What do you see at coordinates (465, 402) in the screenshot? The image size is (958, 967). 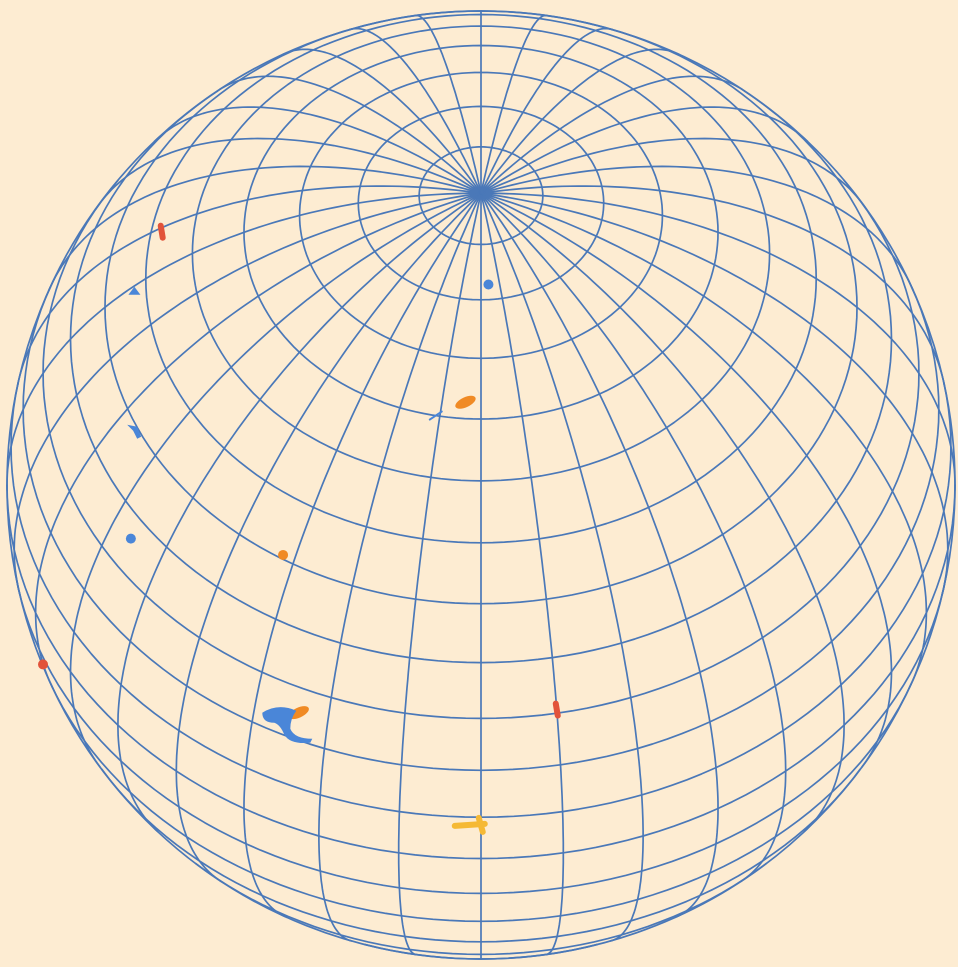 I see `marker-orange-upper-center` at bounding box center [465, 402].